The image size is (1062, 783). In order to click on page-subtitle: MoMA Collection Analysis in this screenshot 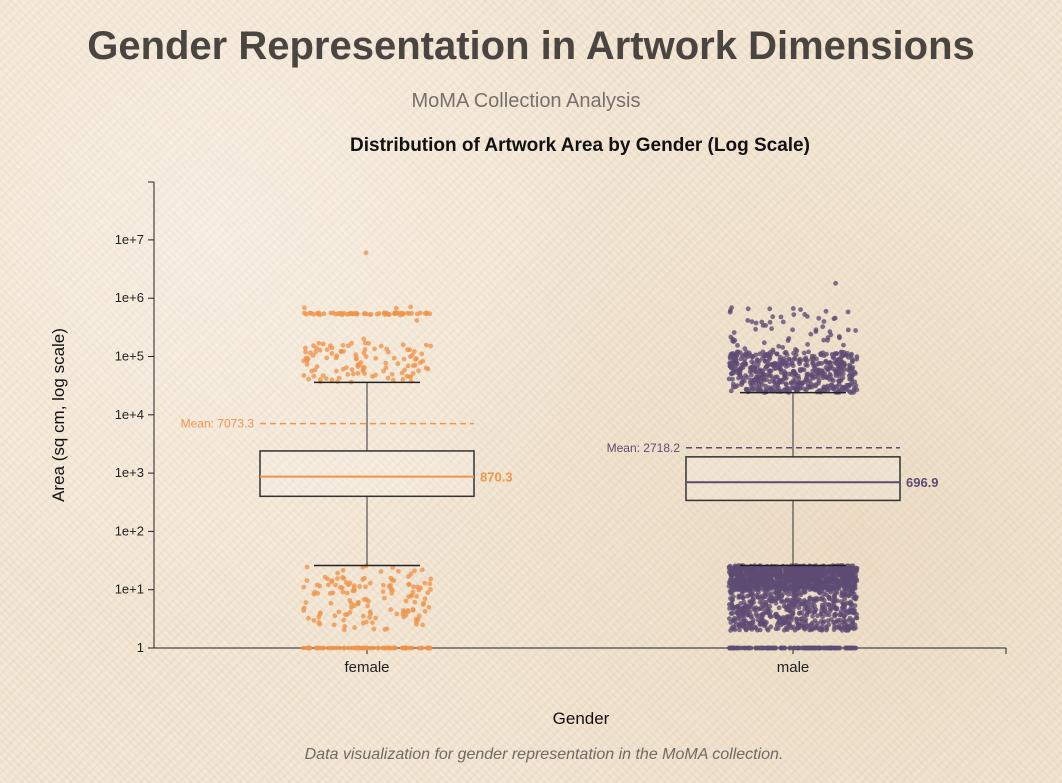, I will do `click(526, 101)`.